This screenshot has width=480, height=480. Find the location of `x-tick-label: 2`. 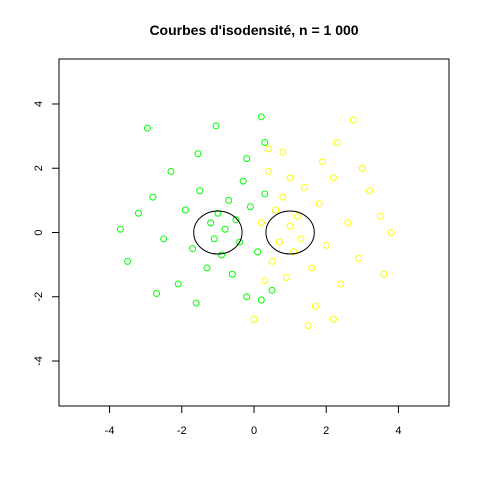

x-tick-label: 2 is located at coordinates (326, 431).